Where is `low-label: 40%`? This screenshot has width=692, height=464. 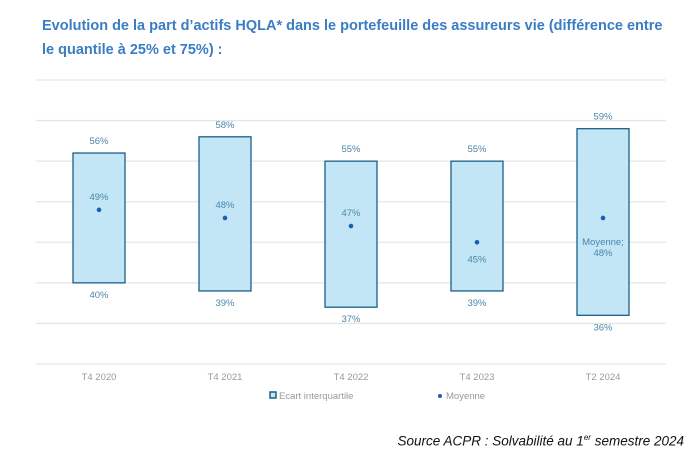
low-label: 40% is located at coordinates (99, 295).